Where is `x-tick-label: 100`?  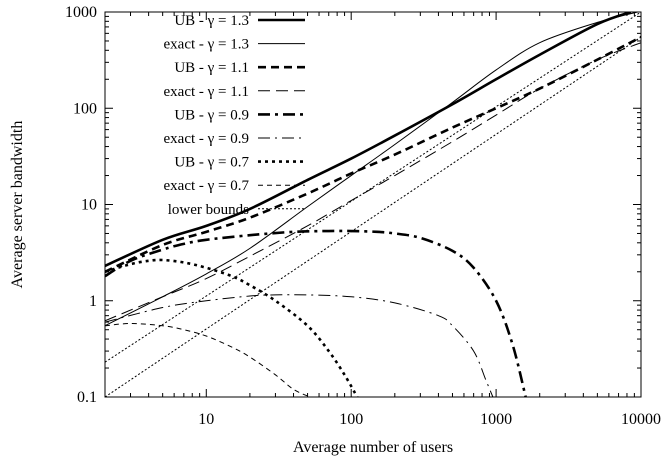 x-tick-label: 100 is located at coordinates (351, 419).